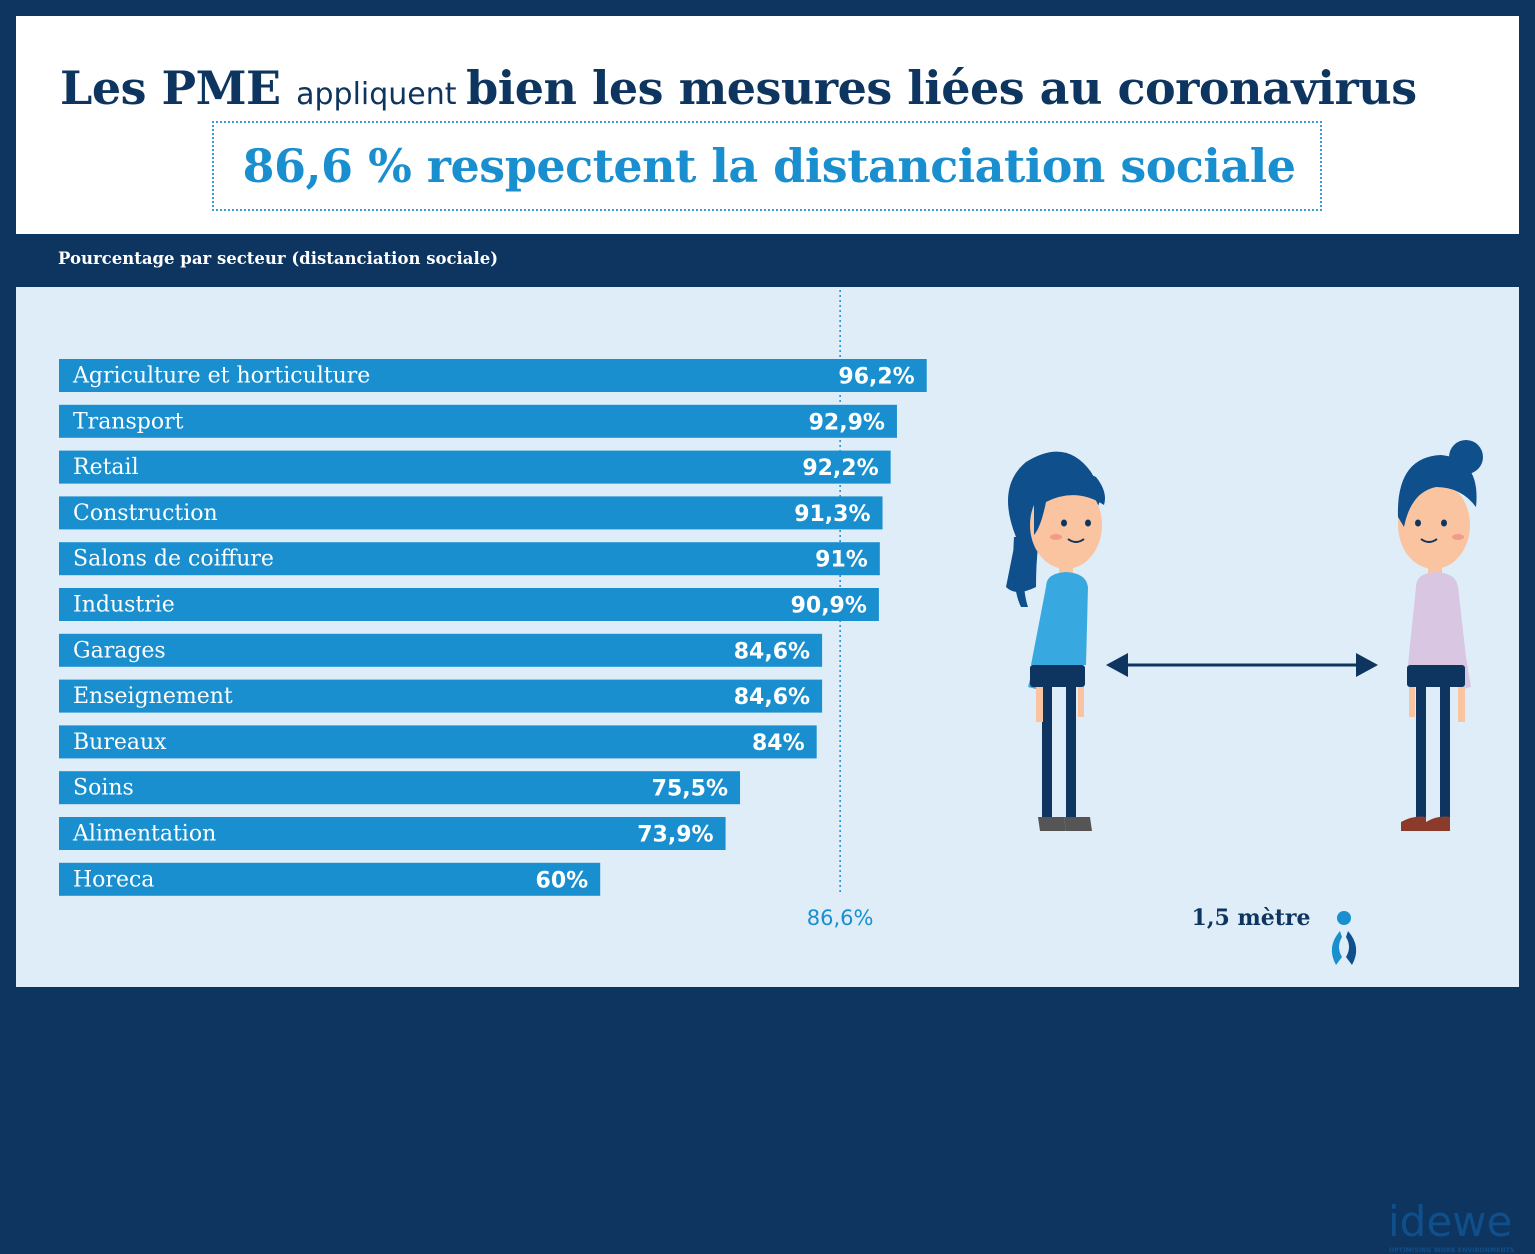 The width and height of the screenshot is (1535, 1254). I want to click on logo-tagline: OPTIMISING WORK ENVIRONMENTS, so click(1452, 1250).